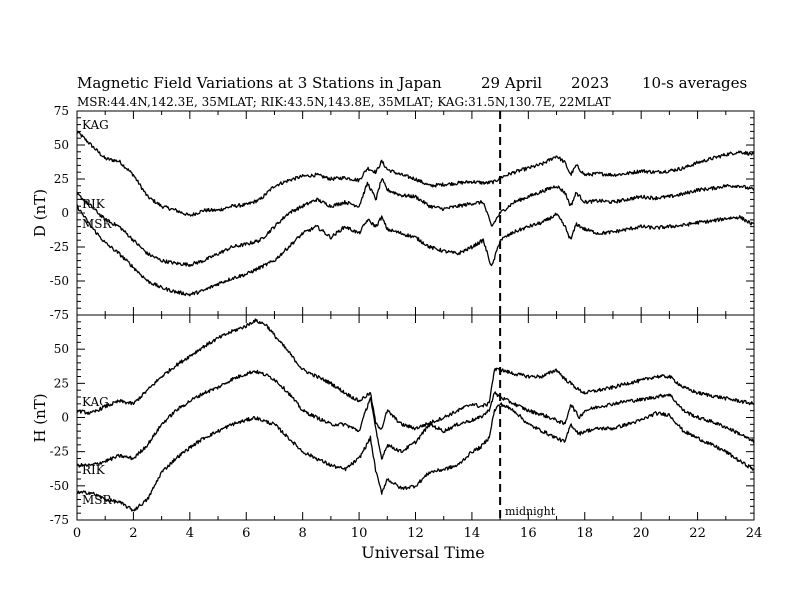 This screenshot has width=792, height=612. Describe the element at coordinates (359, 533) in the screenshot. I see `x-tick-label: 10` at that location.